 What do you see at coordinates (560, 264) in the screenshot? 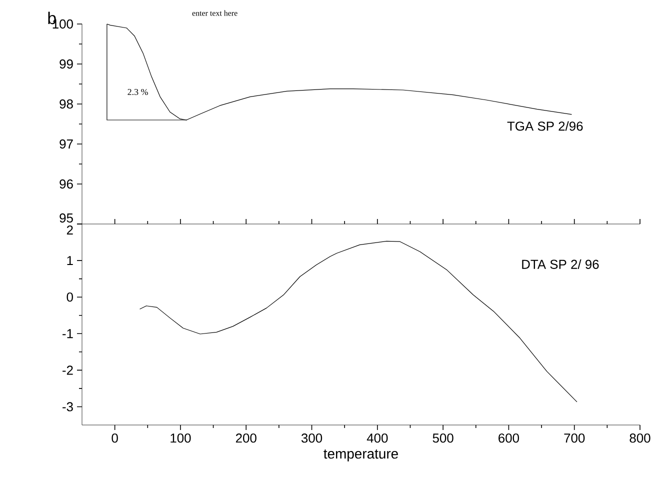
I see `text: DTA SP 2/ 96` at bounding box center [560, 264].